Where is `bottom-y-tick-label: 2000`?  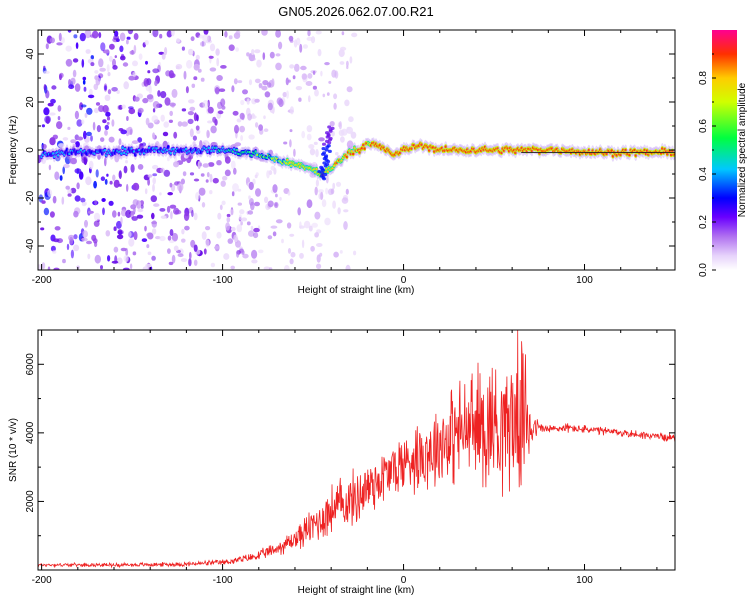
bottom-y-tick-label: 2000 is located at coordinates (30, 501).